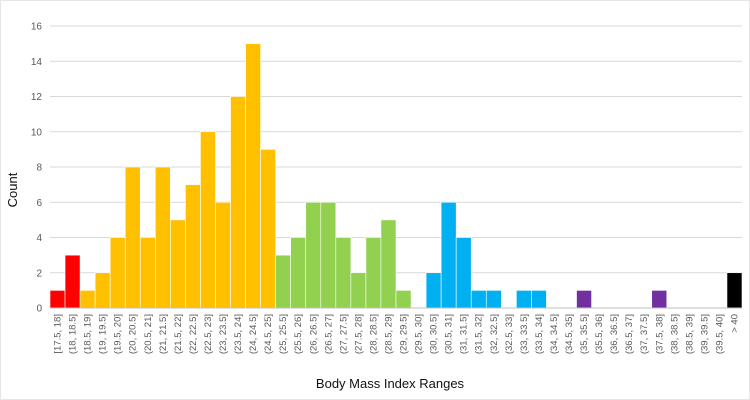 The image size is (750, 400). Describe the element at coordinates (268, 334) in the screenshot. I see `x-tick-label: (24.5, 25]` at that location.